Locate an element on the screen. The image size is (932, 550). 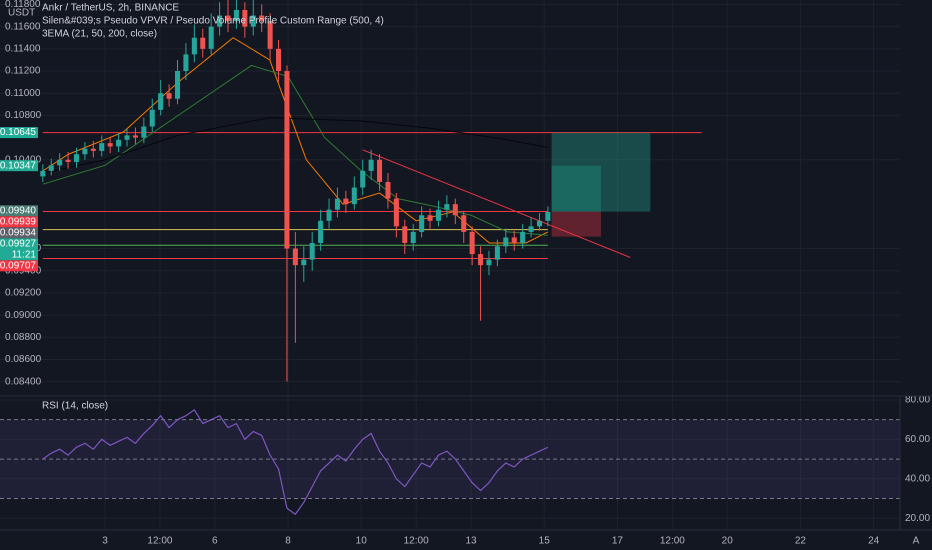
y-tick-label: 0.10400 is located at coordinates (23, 159).